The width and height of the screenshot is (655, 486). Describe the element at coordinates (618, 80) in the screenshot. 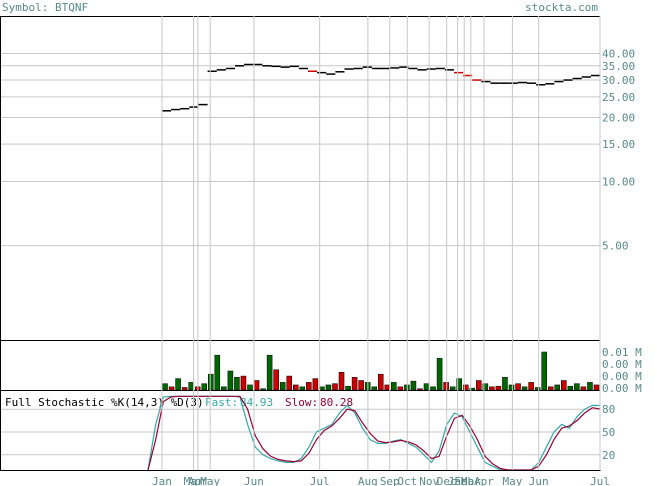

I see `price-tick-label: 30.00` at that location.